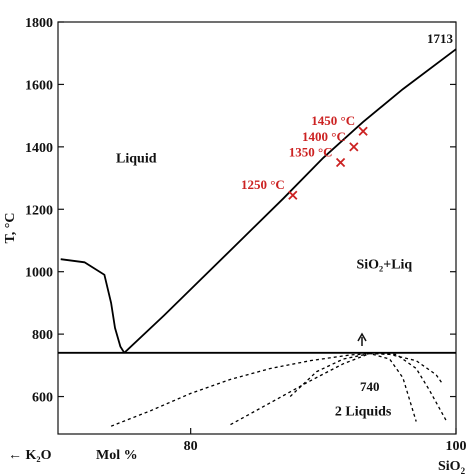 The width and height of the screenshot is (474, 474). Describe the element at coordinates (333, 120) in the screenshot. I see `temperature-marker-label: 1450 °C` at that location.